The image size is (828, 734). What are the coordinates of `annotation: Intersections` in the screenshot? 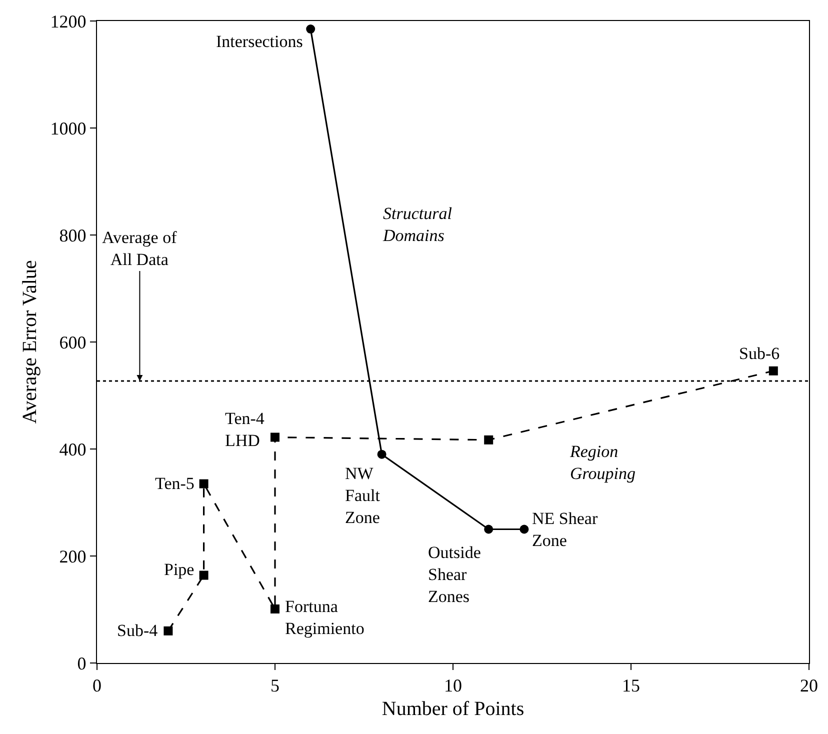 It's located at (259, 41).